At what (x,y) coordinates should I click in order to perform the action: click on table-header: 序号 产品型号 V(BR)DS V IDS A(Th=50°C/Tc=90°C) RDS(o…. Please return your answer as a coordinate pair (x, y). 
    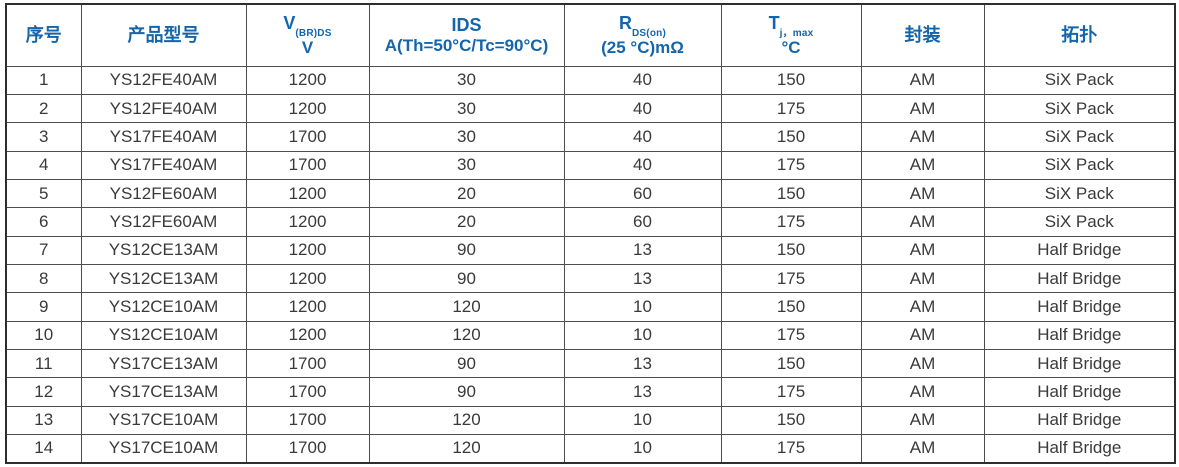
    Looking at the image, I should click on (590, 35).